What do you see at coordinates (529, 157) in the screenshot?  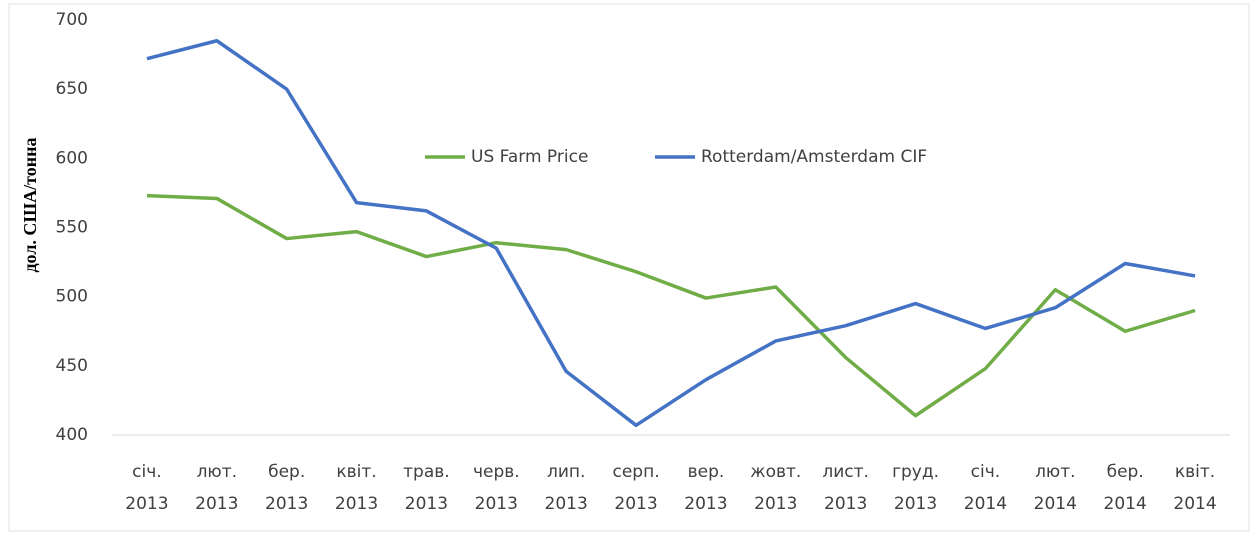 I see `legend-label: US Farm Price` at bounding box center [529, 157].